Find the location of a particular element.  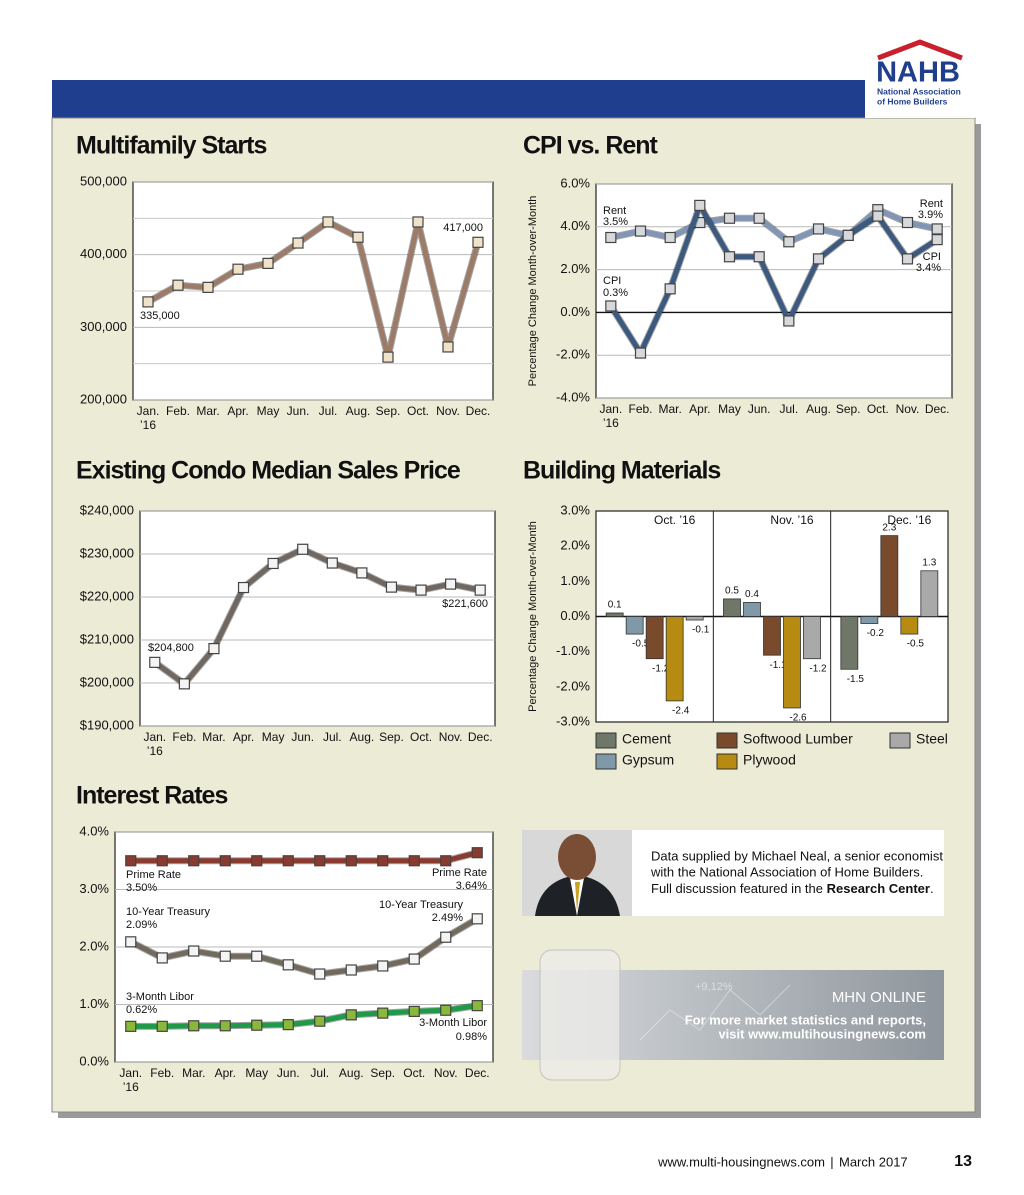

logo-box is located at coordinates (920, 77).